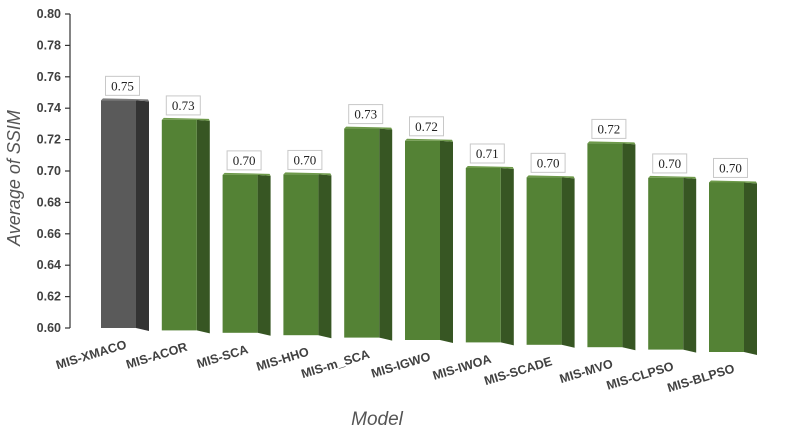 The image size is (790, 431). What do you see at coordinates (49, 234) in the screenshot?
I see `y-tick-label: 0.66` at bounding box center [49, 234].